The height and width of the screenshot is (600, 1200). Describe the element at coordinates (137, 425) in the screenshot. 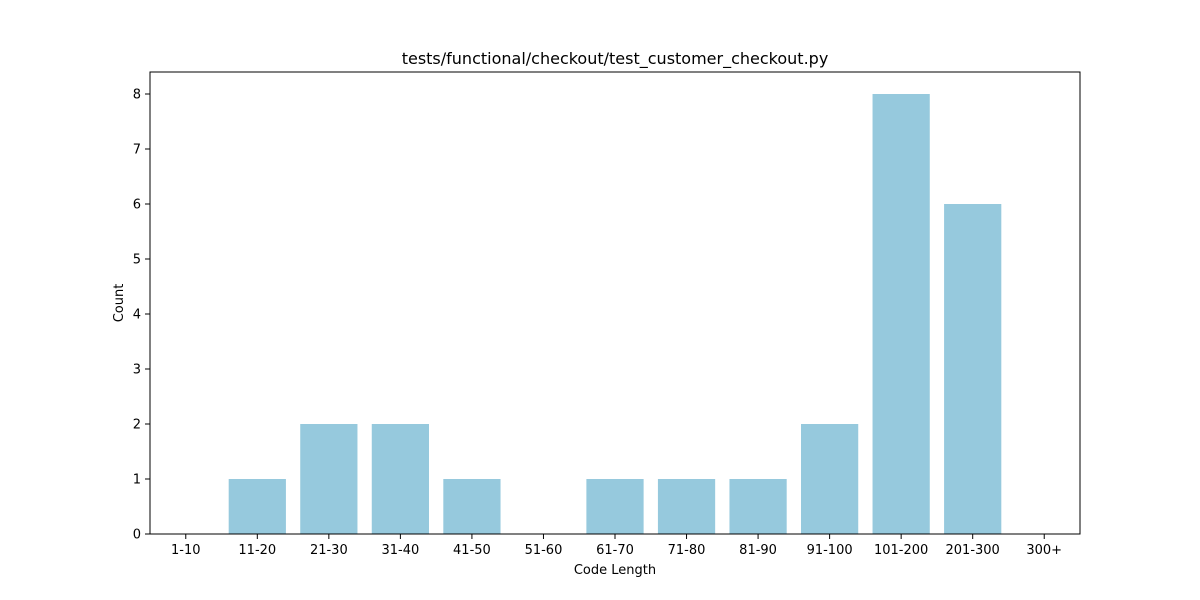

I see `y-tick-label: 2` at that location.